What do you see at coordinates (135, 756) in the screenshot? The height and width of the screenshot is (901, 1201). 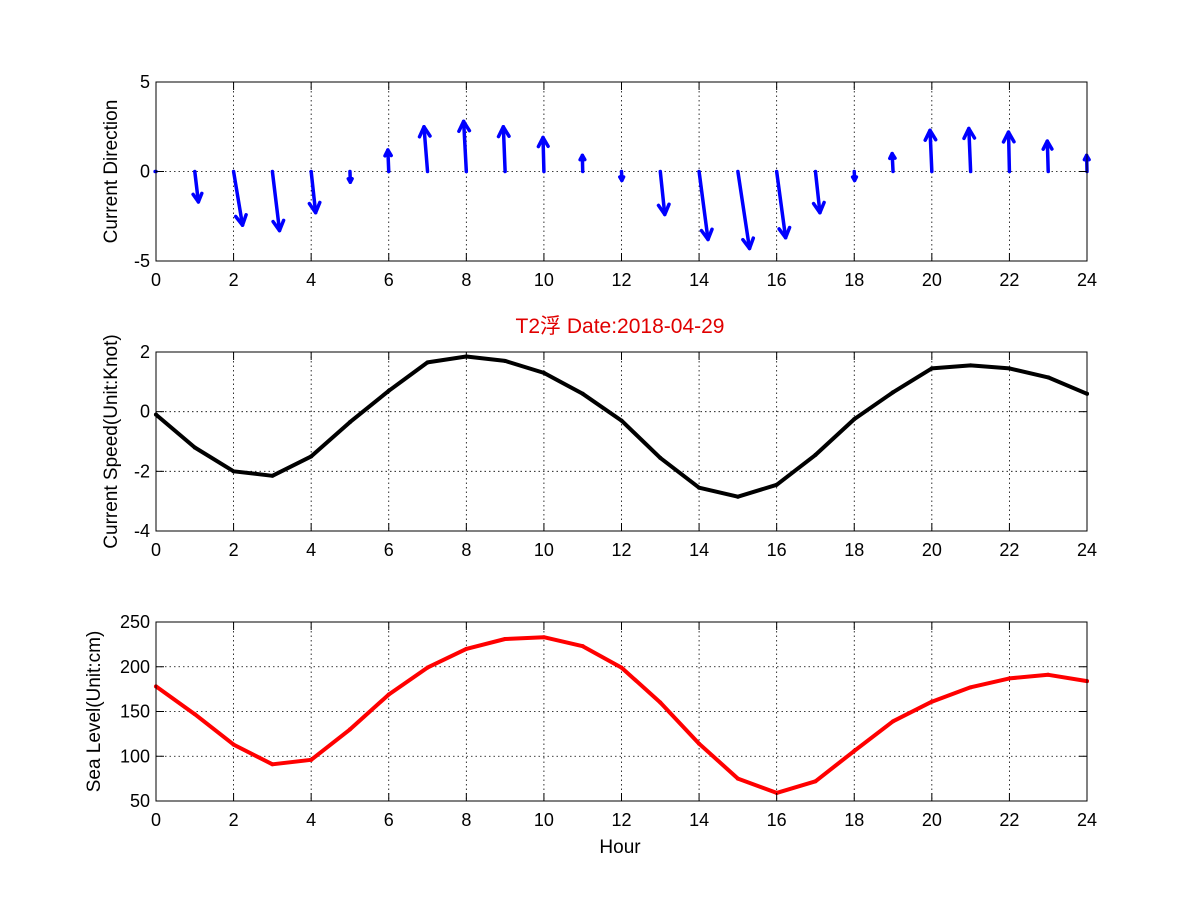 I see `sea-level-y-tick-label: 100` at bounding box center [135, 756].